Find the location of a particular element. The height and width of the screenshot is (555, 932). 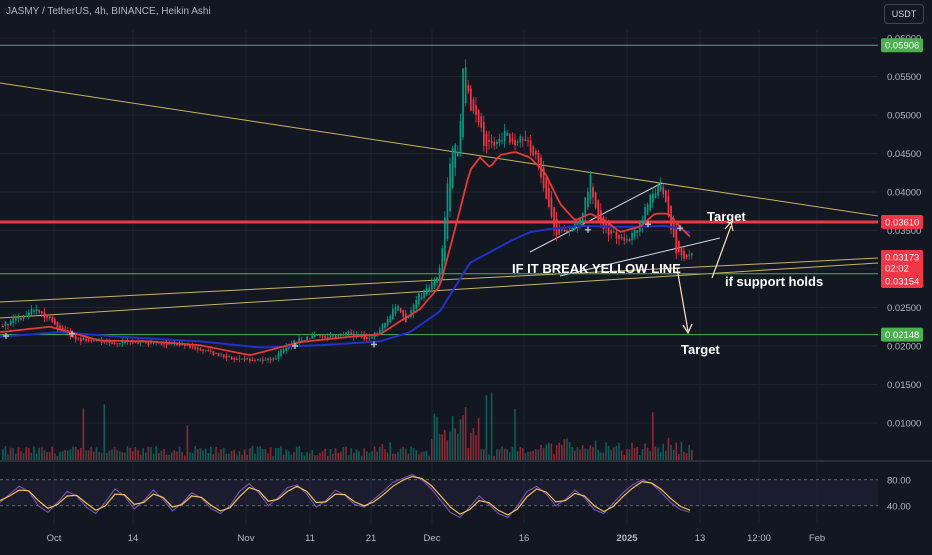

level-badge-0.03610-text: 0.03610 is located at coordinates (902, 223).